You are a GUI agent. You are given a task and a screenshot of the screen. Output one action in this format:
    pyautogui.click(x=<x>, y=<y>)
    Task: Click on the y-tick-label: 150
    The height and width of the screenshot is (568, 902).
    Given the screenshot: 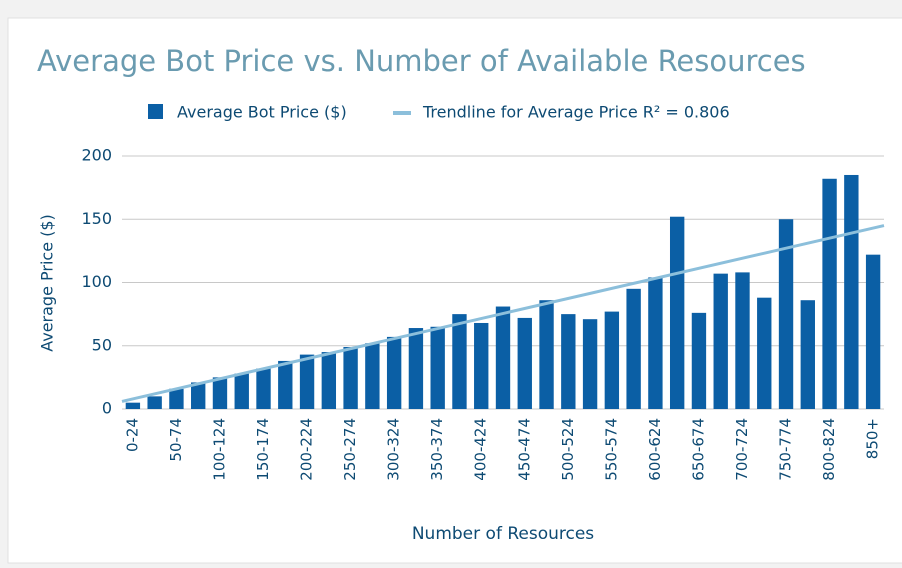 What is the action you would take?
    pyautogui.click(x=96, y=218)
    